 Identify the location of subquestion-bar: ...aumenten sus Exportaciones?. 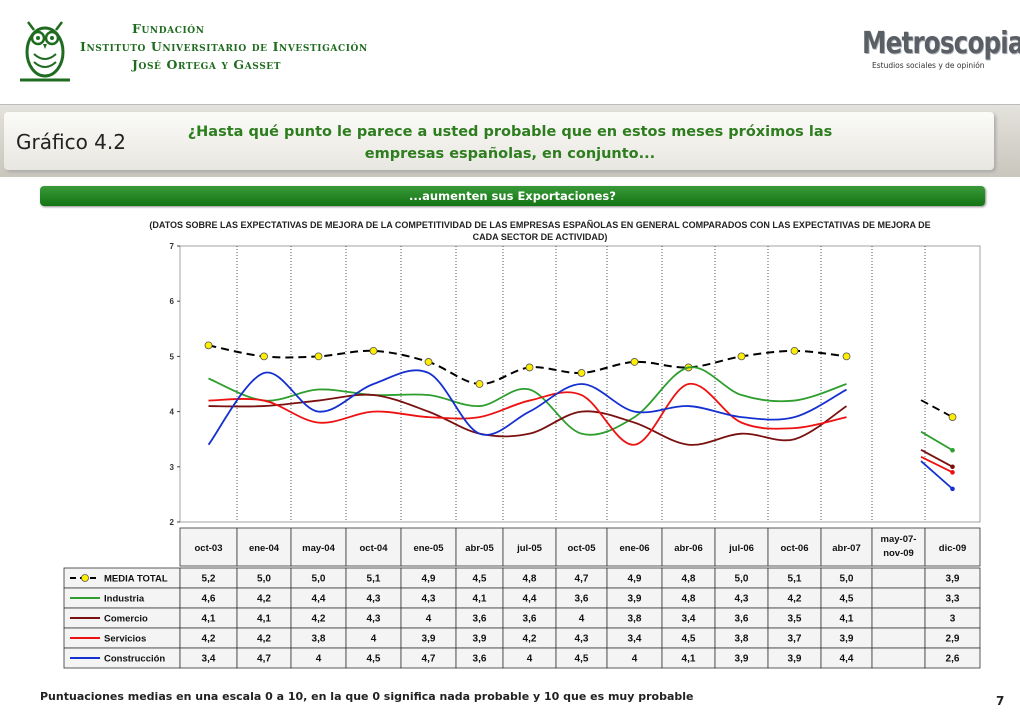
(512, 196).